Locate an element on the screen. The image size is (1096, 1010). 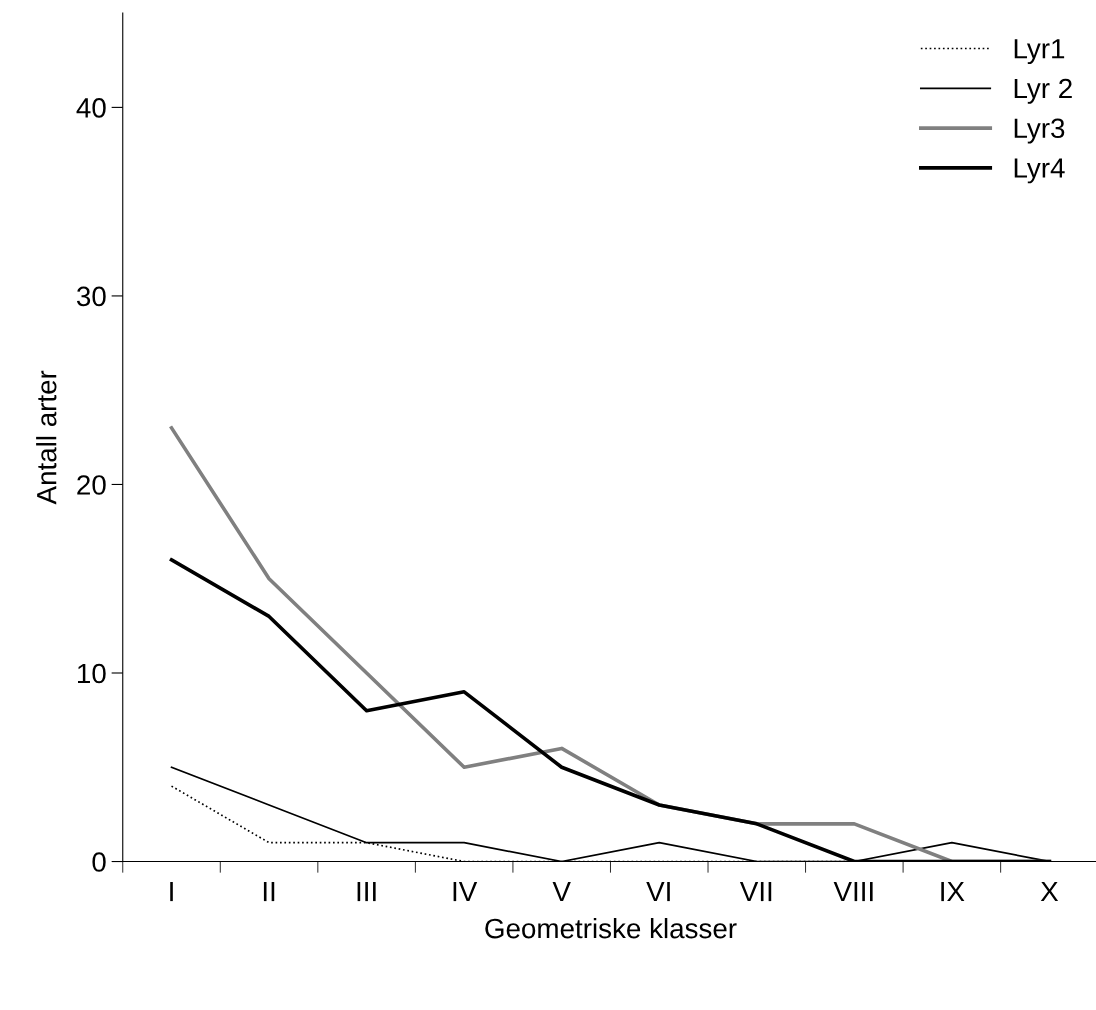
x-tick-label: X is located at coordinates (1049, 891).